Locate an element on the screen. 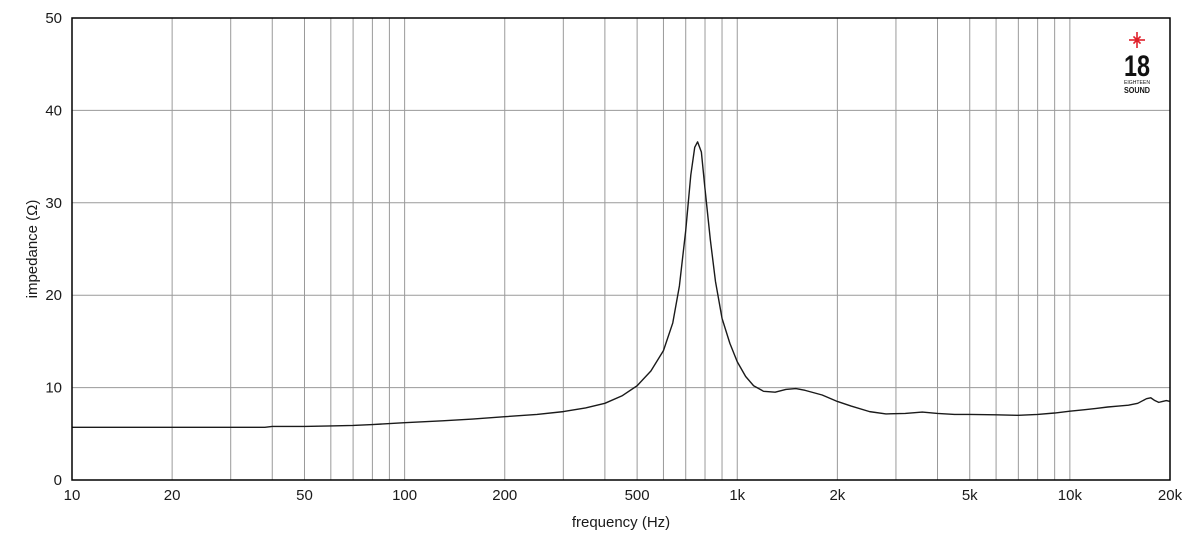 This screenshot has width=1200, height=533. logo-line2: SOUND is located at coordinates (1137, 90).